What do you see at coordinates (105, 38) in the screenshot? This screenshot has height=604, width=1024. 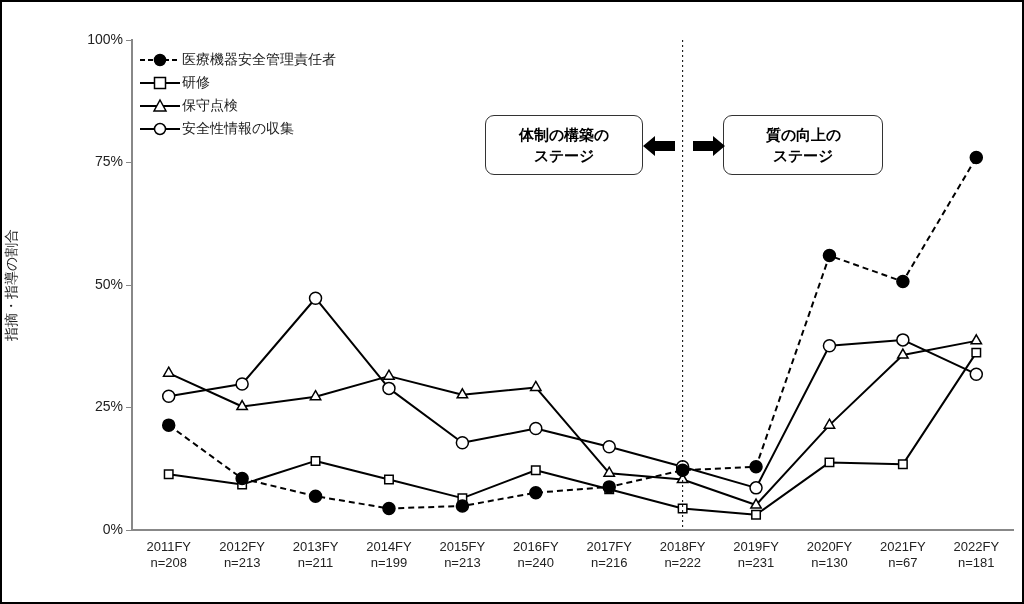 I see `y-tick-label: 100%` at bounding box center [105, 38].